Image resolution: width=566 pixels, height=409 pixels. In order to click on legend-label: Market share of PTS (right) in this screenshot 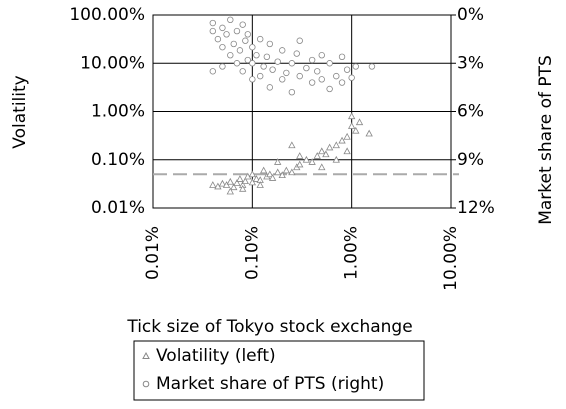, I will do `click(270, 384)`.